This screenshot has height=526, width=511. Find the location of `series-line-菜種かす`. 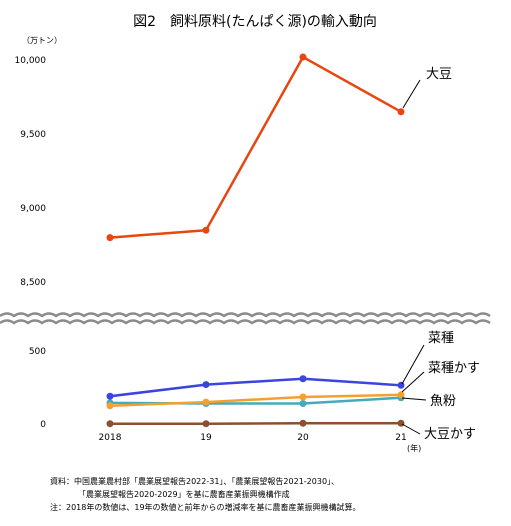

series-line-菜種かす is located at coordinates (255, 400).